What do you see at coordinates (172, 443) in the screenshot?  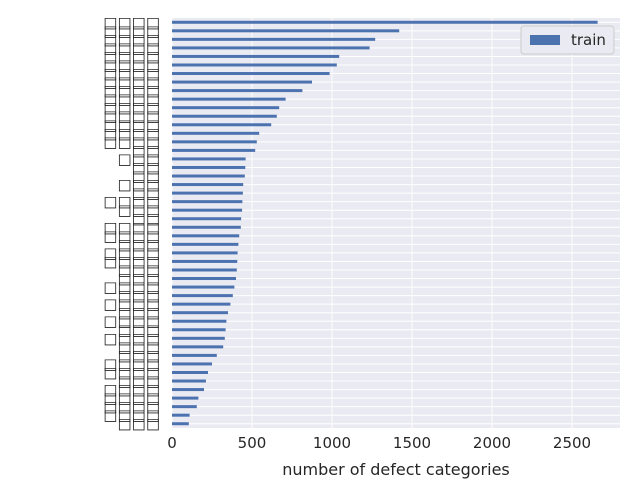 I see `x-tick-label: 0` at bounding box center [172, 443].